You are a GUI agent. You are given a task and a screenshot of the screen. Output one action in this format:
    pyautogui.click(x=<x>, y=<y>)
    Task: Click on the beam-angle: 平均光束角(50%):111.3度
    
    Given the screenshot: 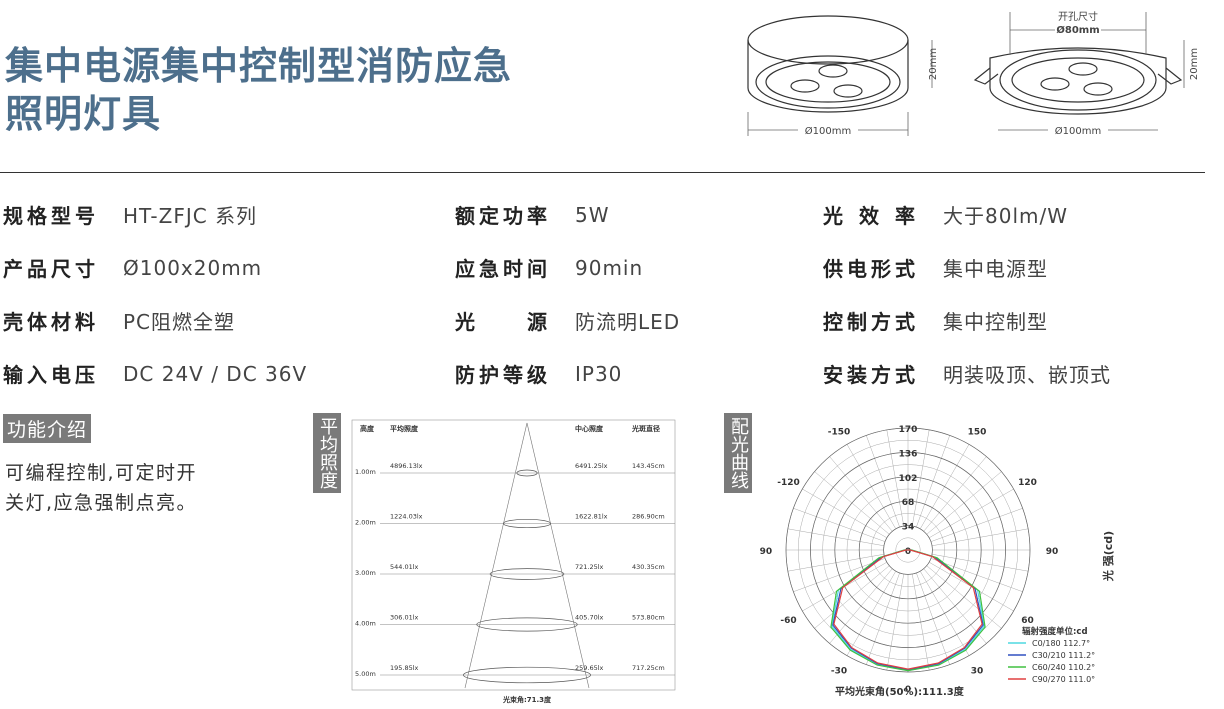 What is the action you would take?
    pyautogui.click(x=900, y=691)
    